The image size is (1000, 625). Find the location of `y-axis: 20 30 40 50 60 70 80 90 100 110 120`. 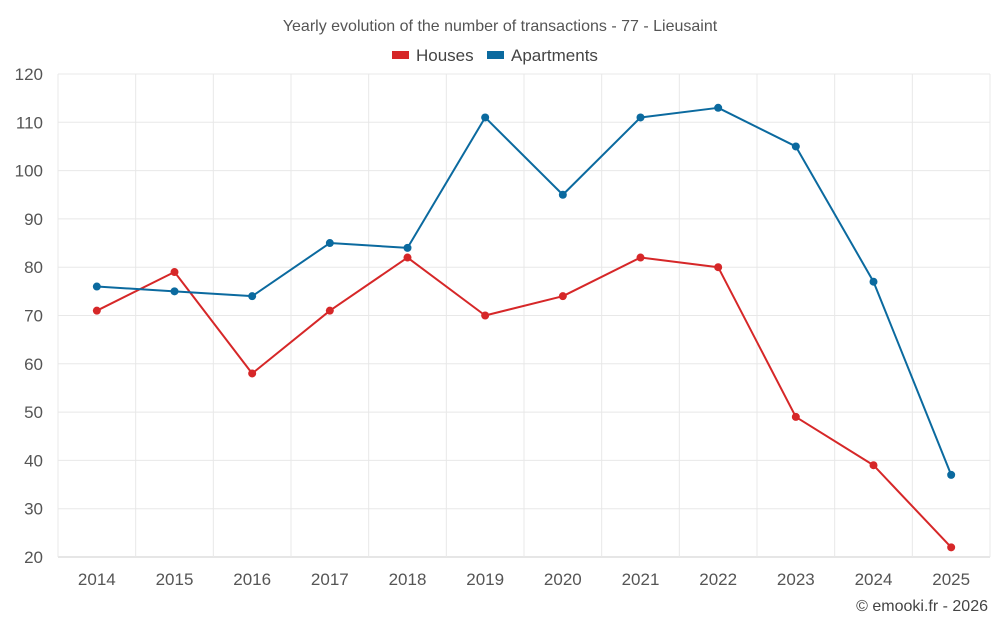

y-axis: 20 30 40 50 60 70 80 90 100 110 120 is located at coordinates (29, 316).